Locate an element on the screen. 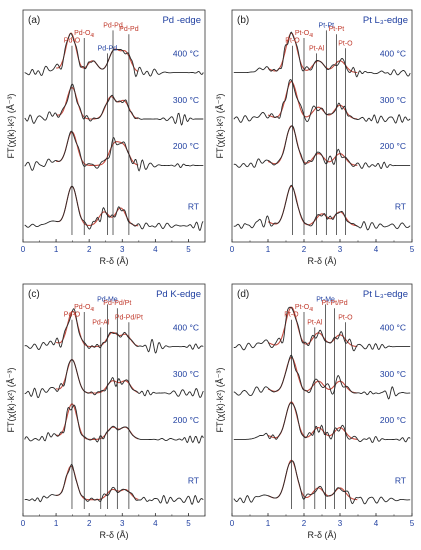 This screenshot has width=421, height=550. panel-title: Pd -edge is located at coordinates (181, 20).